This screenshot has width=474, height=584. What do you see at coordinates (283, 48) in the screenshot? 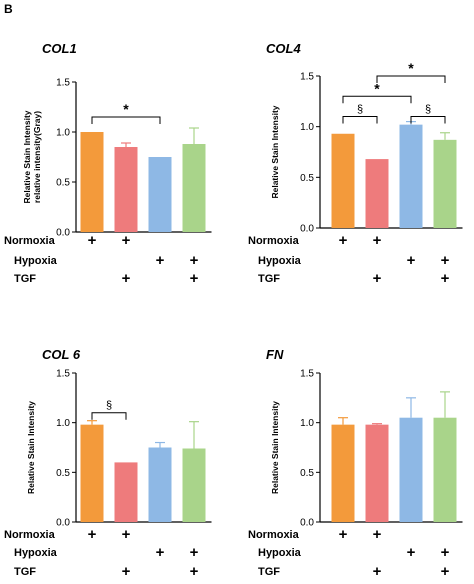
I see `chart-title: COL4` at bounding box center [283, 48].